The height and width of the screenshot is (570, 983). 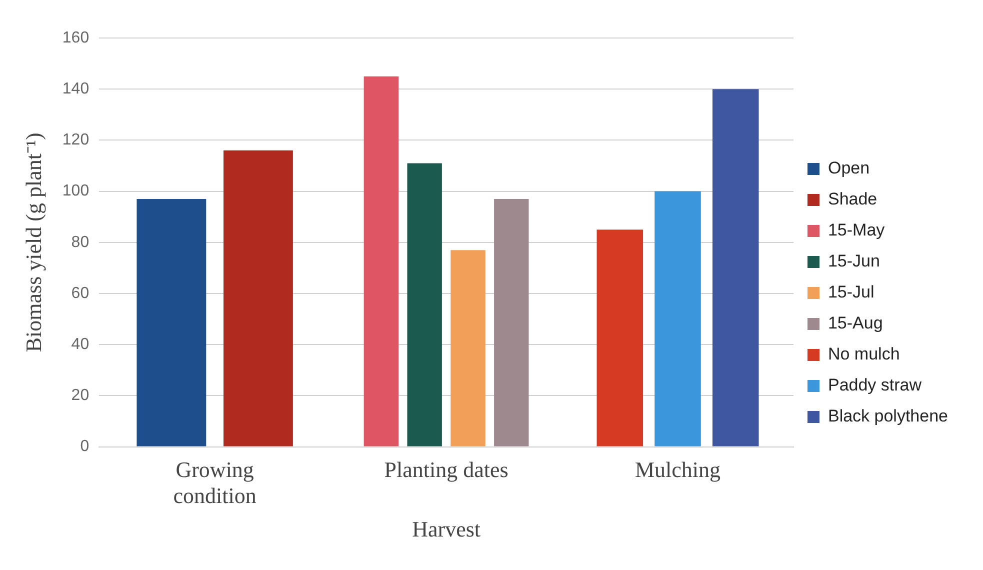 What do you see at coordinates (888, 416) in the screenshot?
I see `legend-label: Black polythene` at bounding box center [888, 416].